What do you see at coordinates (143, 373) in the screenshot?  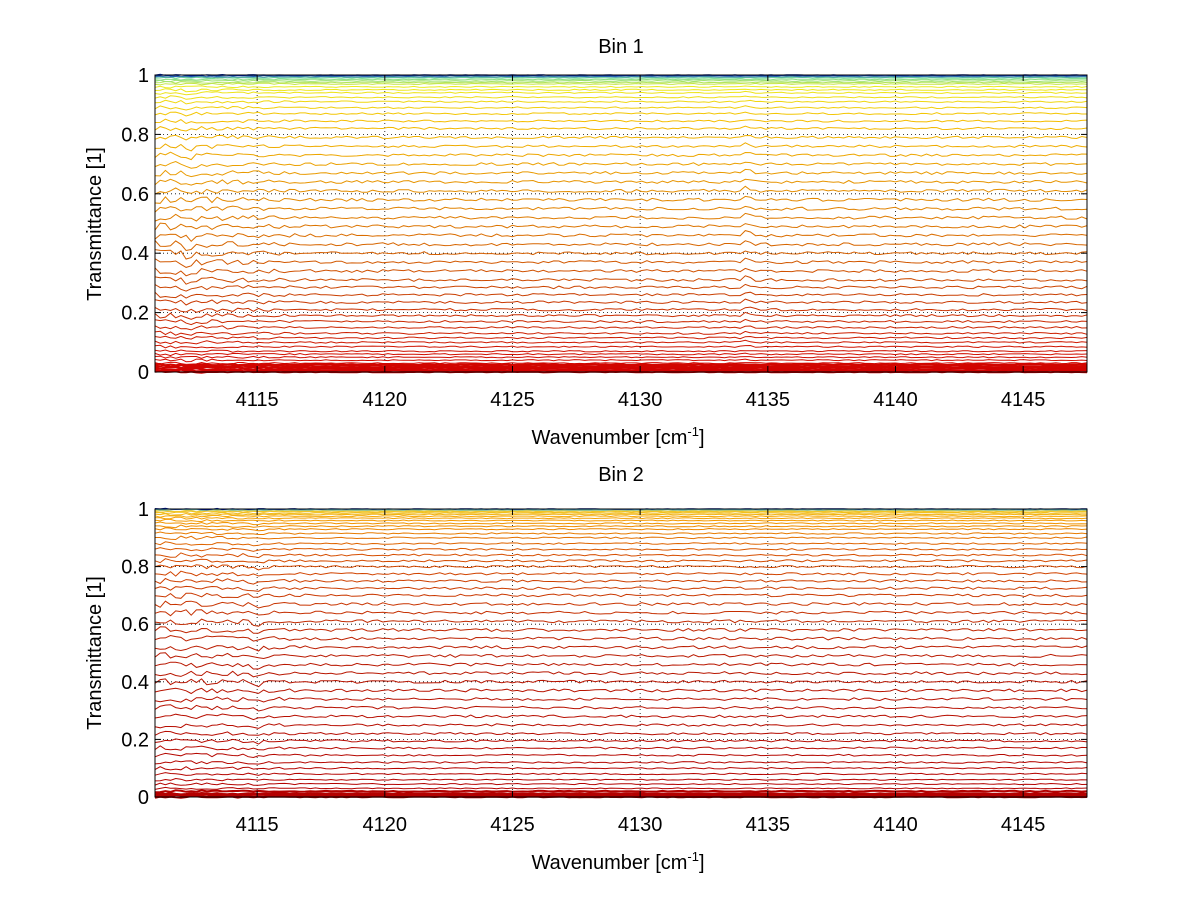 I see `y-tick-label-0: 0` at bounding box center [143, 373].